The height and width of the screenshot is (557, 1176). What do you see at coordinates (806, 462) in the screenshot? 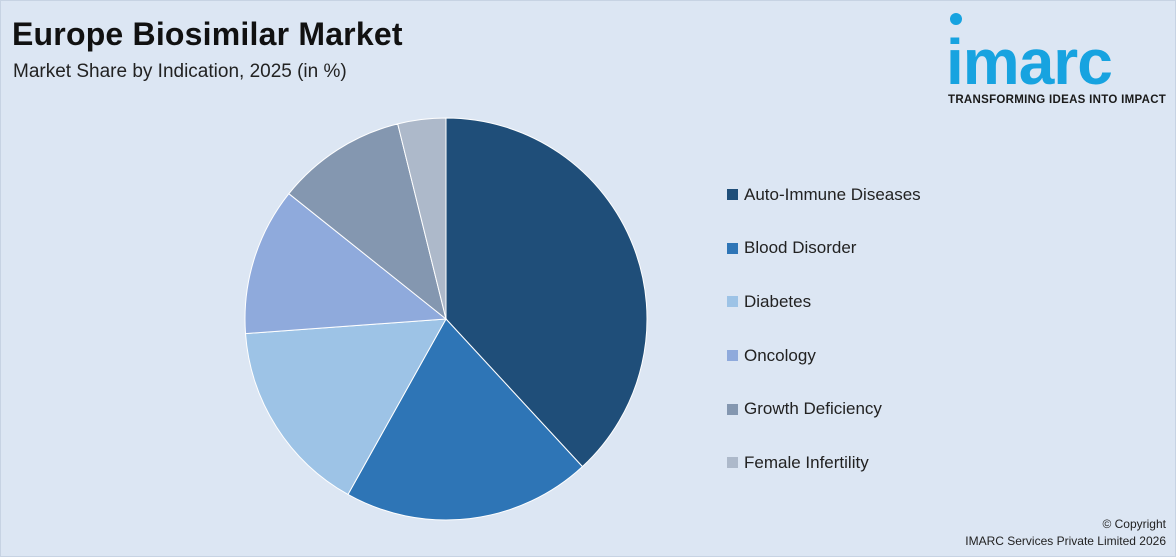
I see `legend-label: Female Infertility` at bounding box center [806, 462].